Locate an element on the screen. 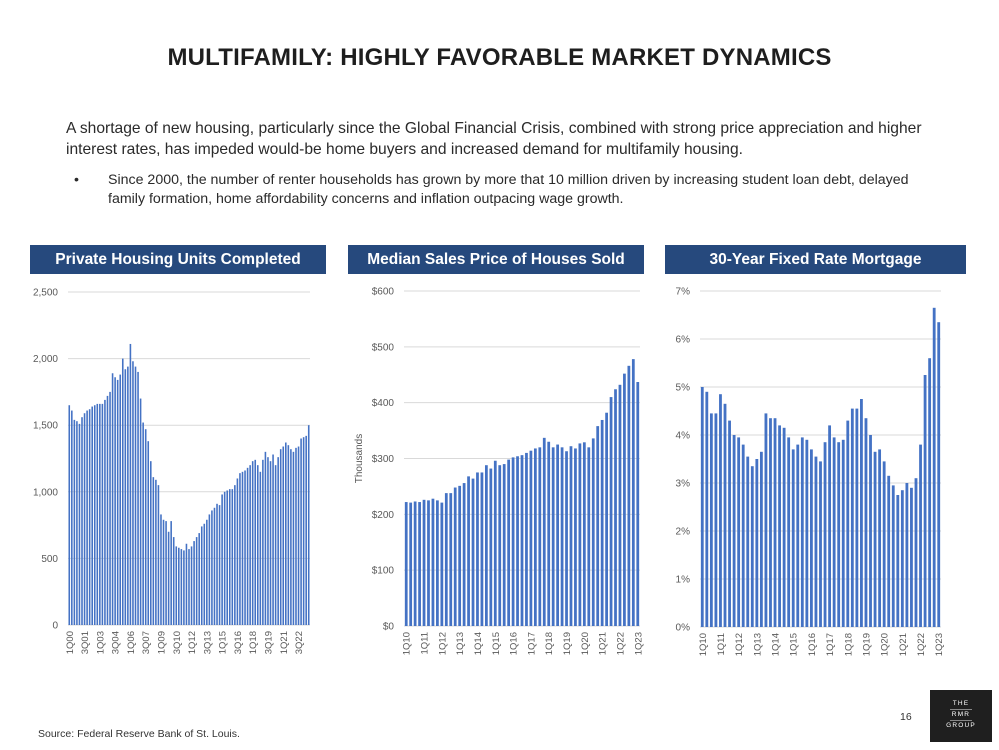 The width and height of the screenshot is (999, 750). x-tick-label: 1Q14 is located at coordinates (478, 643).